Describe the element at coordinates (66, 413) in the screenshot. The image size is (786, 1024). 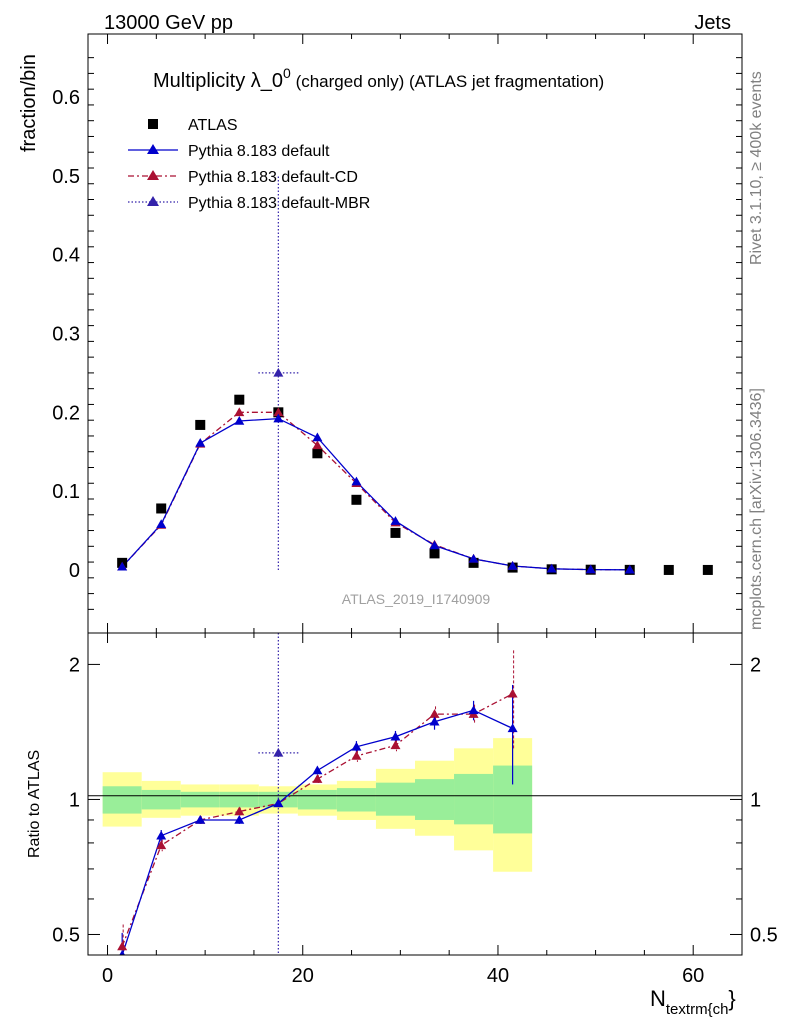
I see `y-tick-label: 0.2` at that location.